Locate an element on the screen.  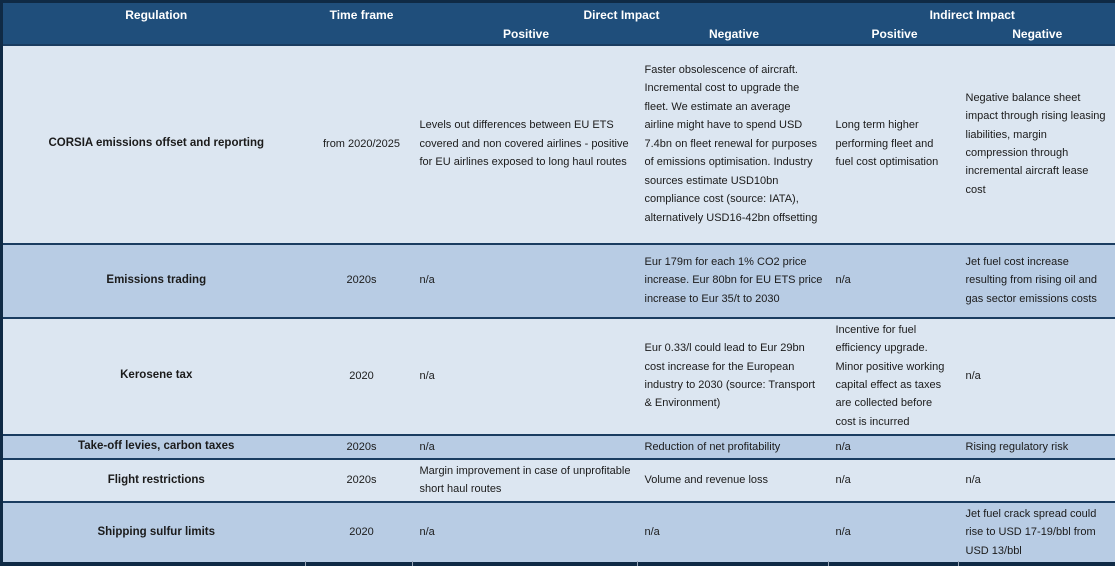
subheader-indirect-negative: Negative is located at coordinates (1037, 35).